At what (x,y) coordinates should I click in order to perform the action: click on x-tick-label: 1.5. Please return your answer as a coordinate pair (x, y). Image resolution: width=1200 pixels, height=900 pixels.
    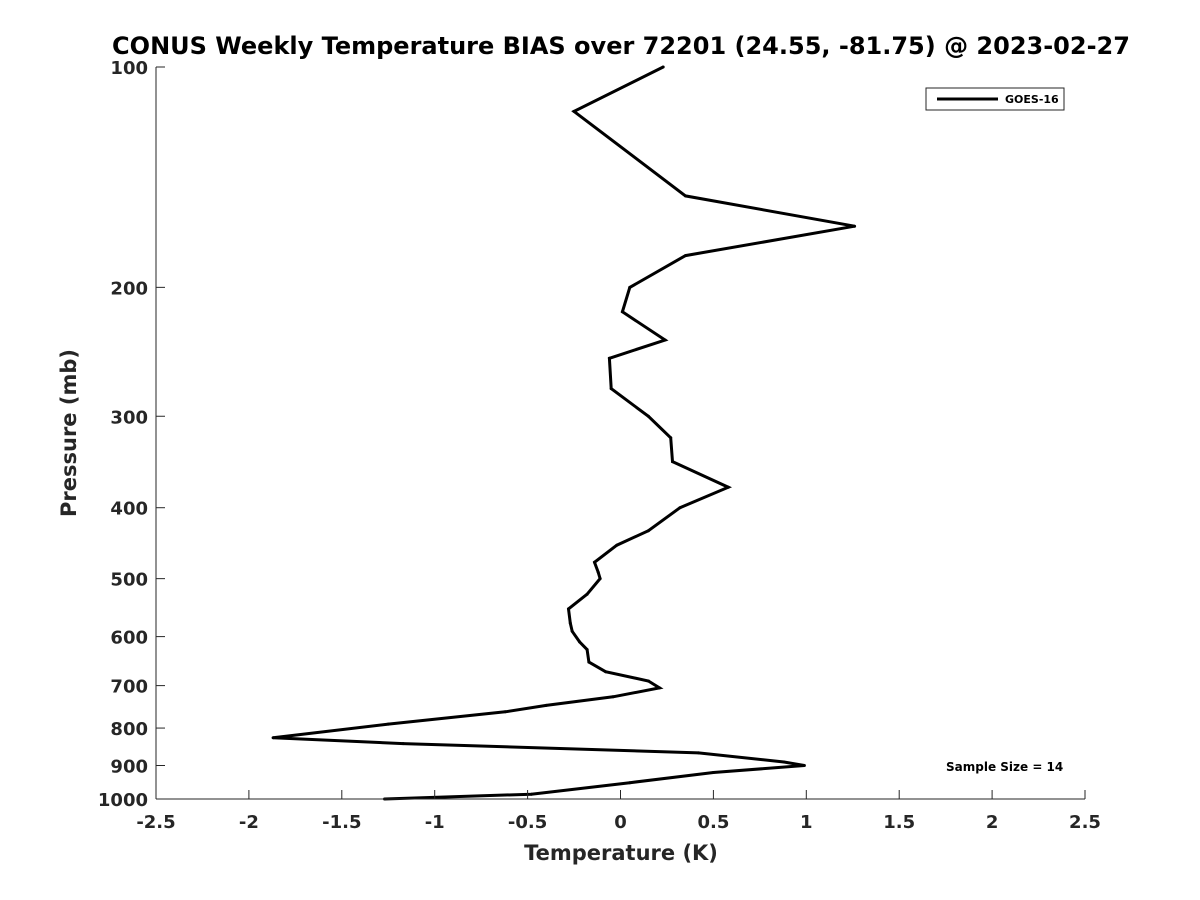
    Looking at the image, I should click on (899, 822).